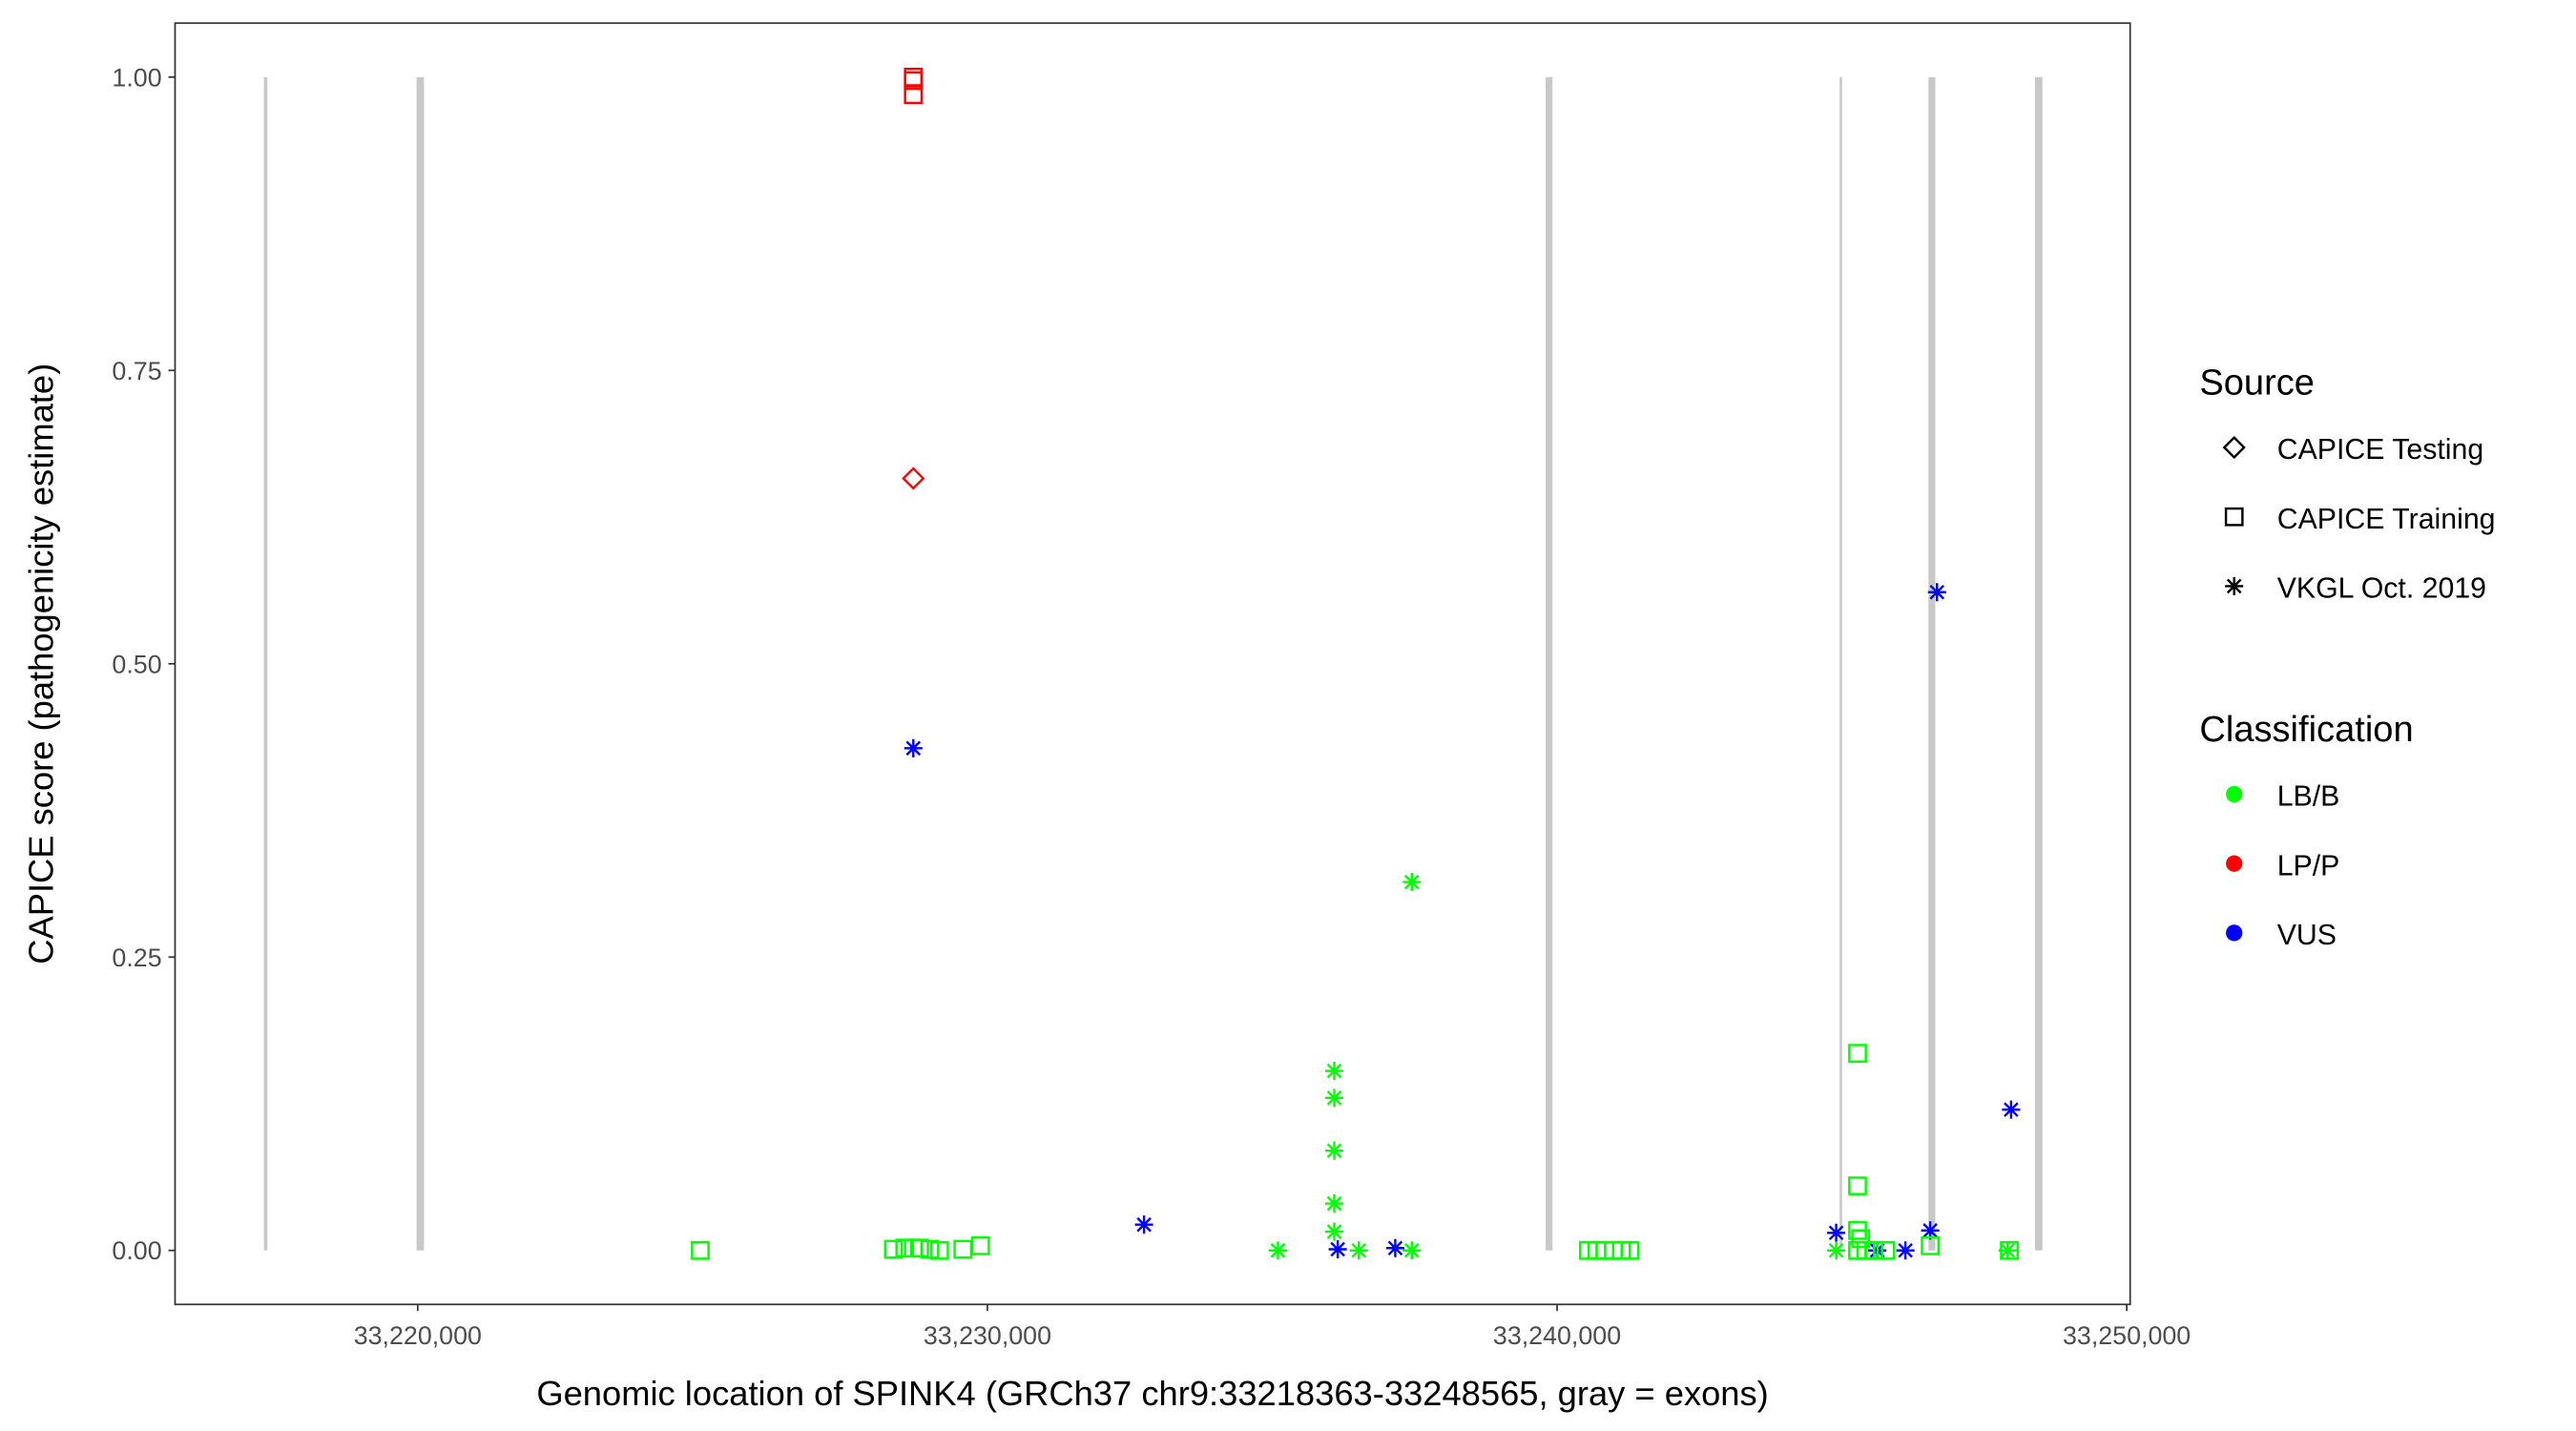 The image size is (2576, 1431). What do you see at coordinates (2381, 589) in the screenshot?
I see `legend-item-source: VKGL Oct. 2019` at bounding box center [2381, 589].